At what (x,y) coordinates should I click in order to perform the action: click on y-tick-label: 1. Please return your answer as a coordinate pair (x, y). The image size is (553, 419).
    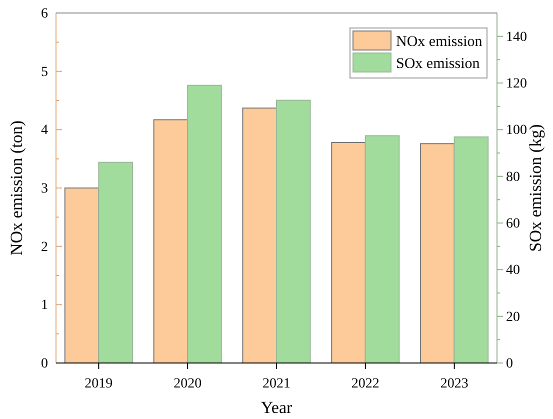
    Looking at the image, I should click on (44, 306).